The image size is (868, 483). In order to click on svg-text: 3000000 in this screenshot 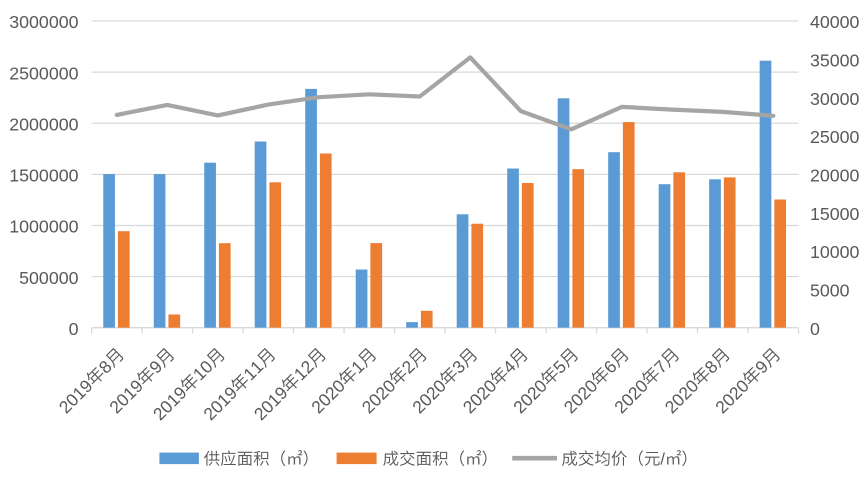, I will do `click(43, 22)`.